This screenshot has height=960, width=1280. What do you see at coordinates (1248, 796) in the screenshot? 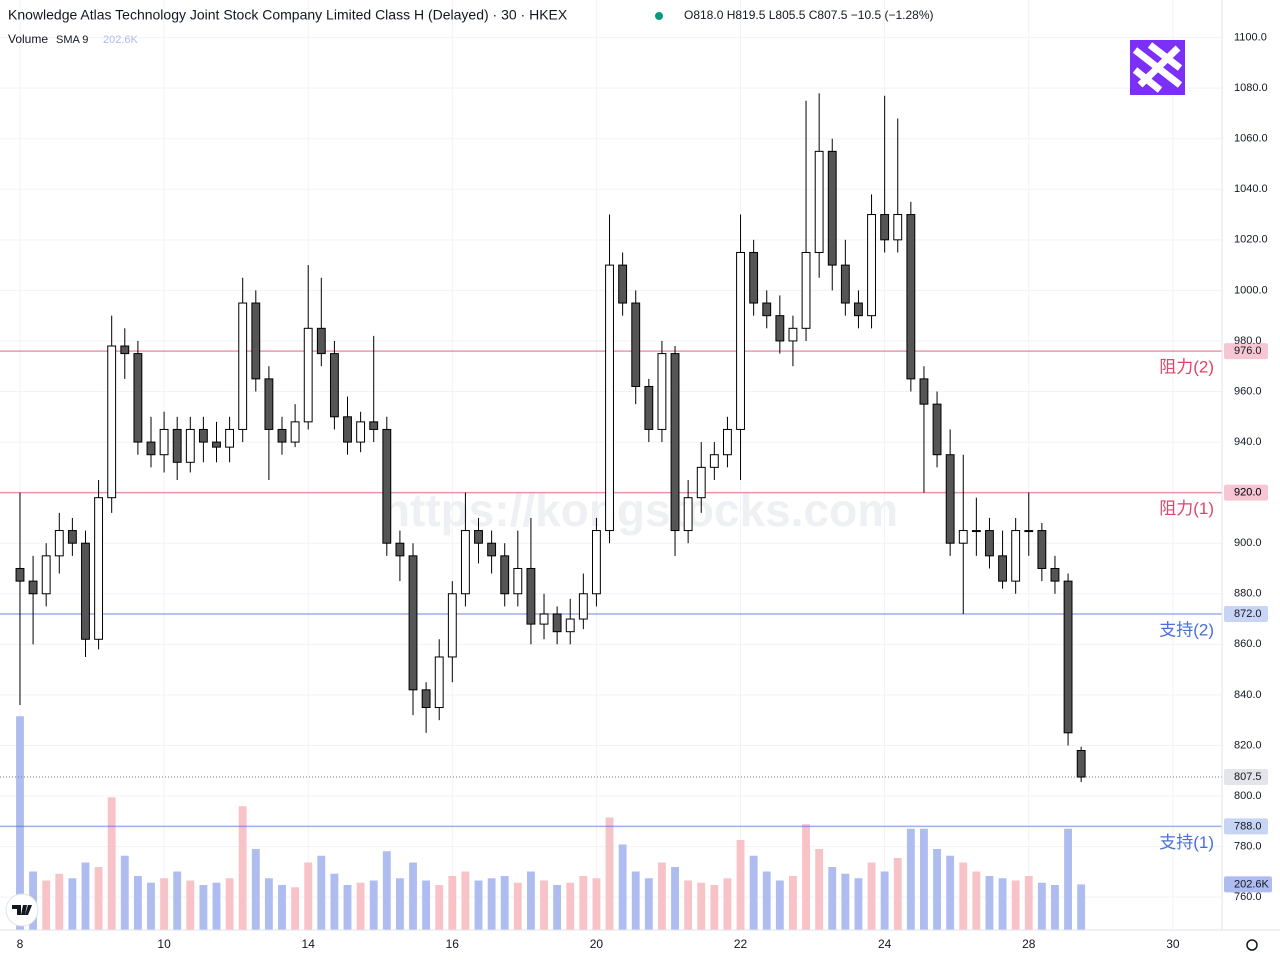
I see `y-tick-label: 800.0` at bounding box center [1248, 796].